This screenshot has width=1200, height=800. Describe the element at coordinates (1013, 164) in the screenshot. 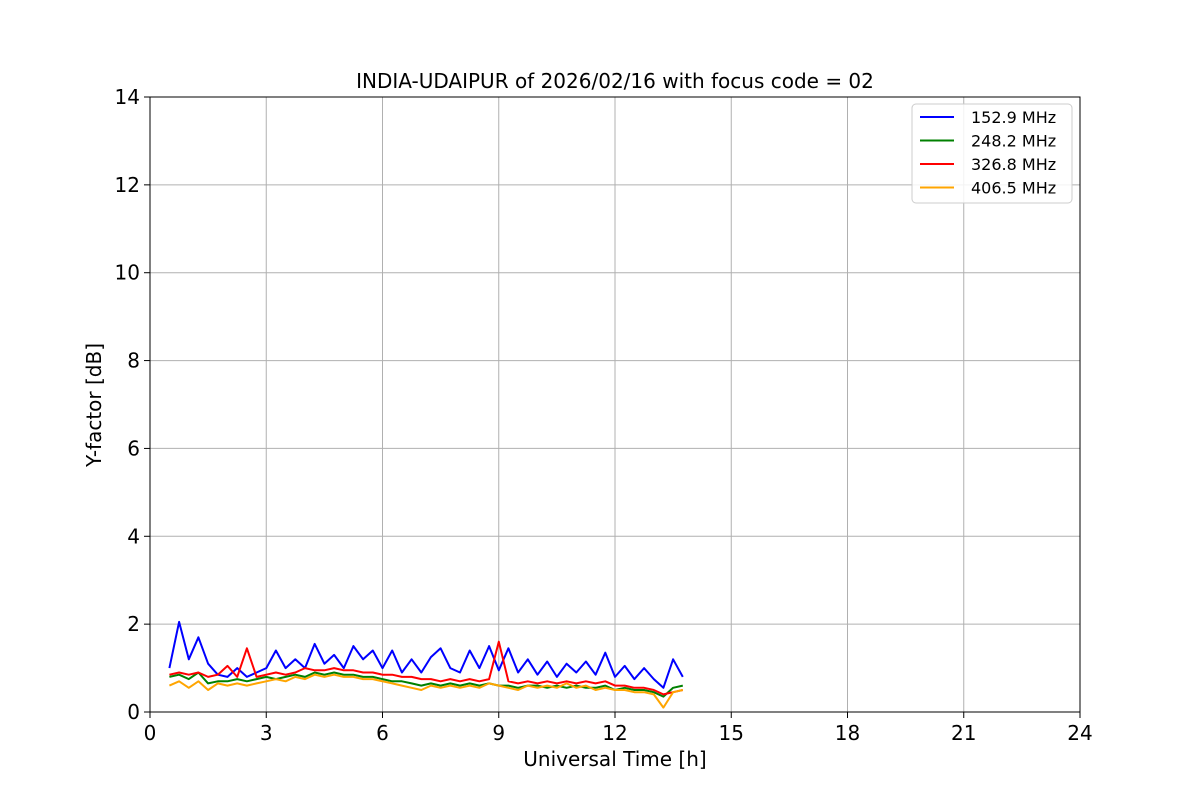

I see `legend-label: 326.8 MHz` at that location.